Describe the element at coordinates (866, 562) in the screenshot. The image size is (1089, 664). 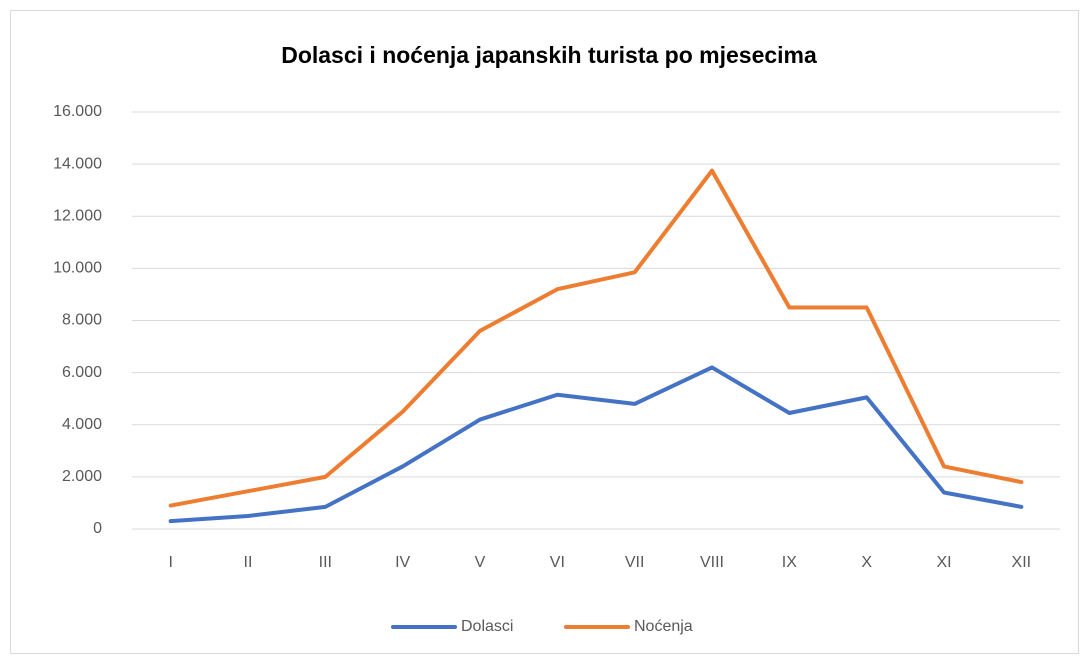
I see `x-tick-label: X` at that location.